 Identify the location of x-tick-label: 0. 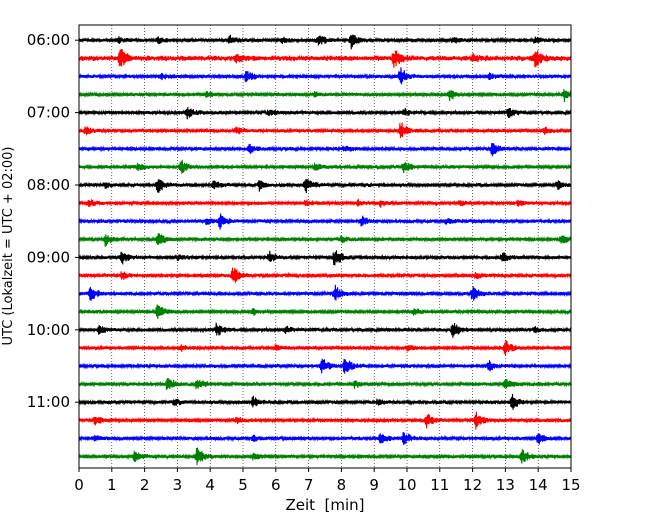
(79, 485).